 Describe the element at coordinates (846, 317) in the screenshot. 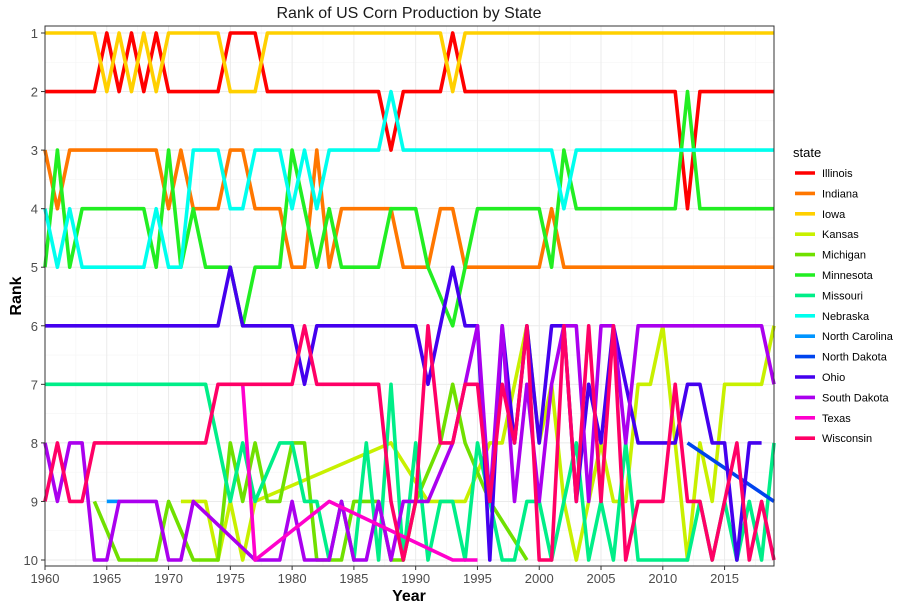

I see `legend-label-nebraska: Nebraska` at that location.